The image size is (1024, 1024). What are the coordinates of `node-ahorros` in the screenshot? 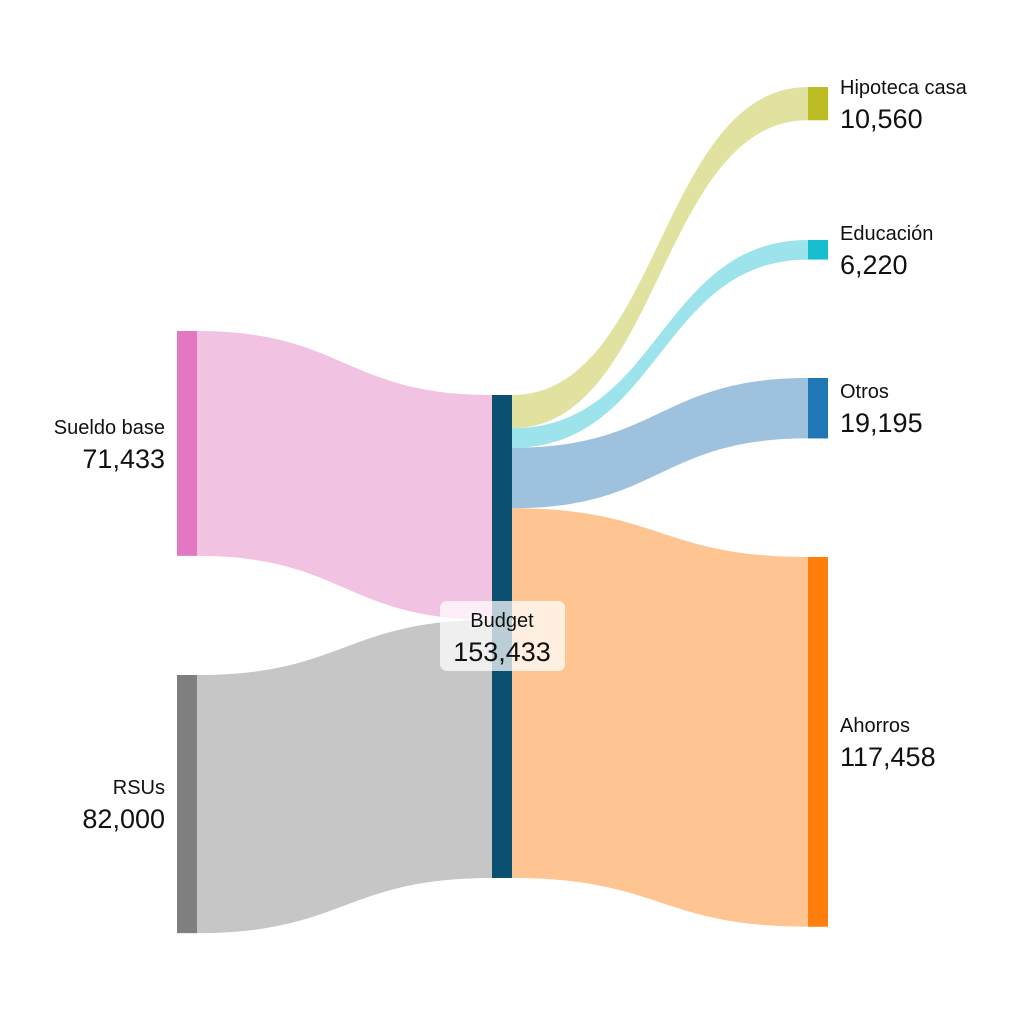 It's located at (818, 742).